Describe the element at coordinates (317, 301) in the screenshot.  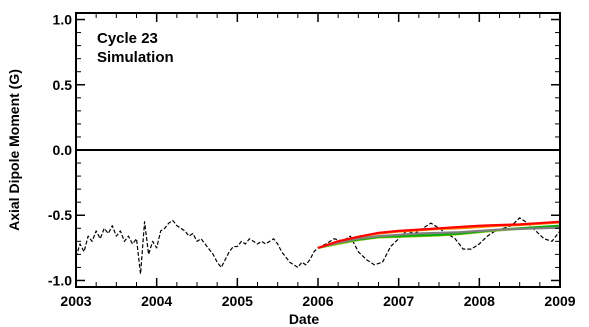
I see `x-tick-label: 2006` at that location.